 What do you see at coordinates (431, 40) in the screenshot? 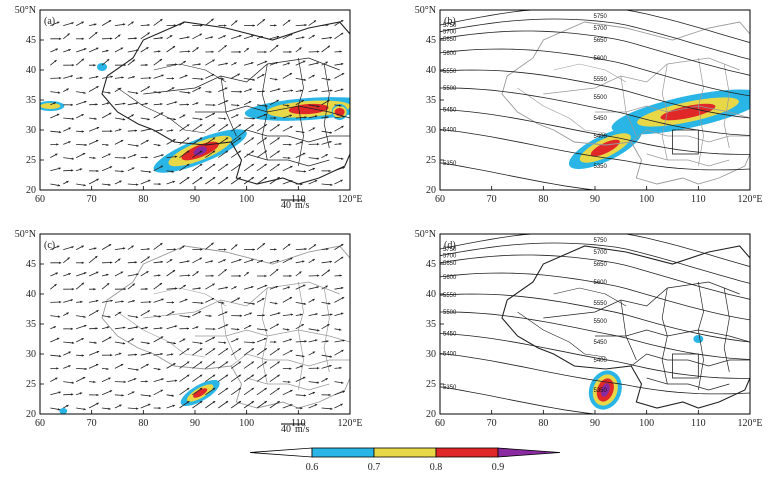
I see `y-tick-label: 45` at bounding box center [431, 40].